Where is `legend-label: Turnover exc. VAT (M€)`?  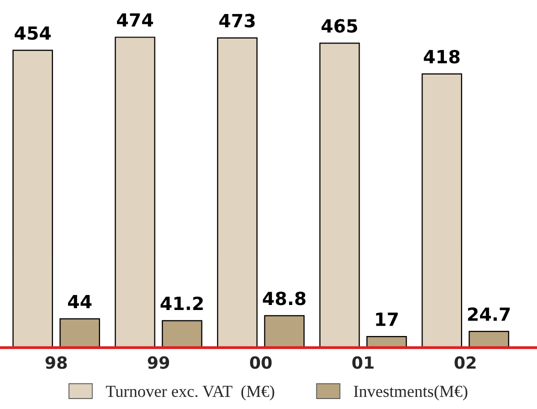
legend-label: Turnover exc. VAT (M€) is located at coordinates (190, 392).